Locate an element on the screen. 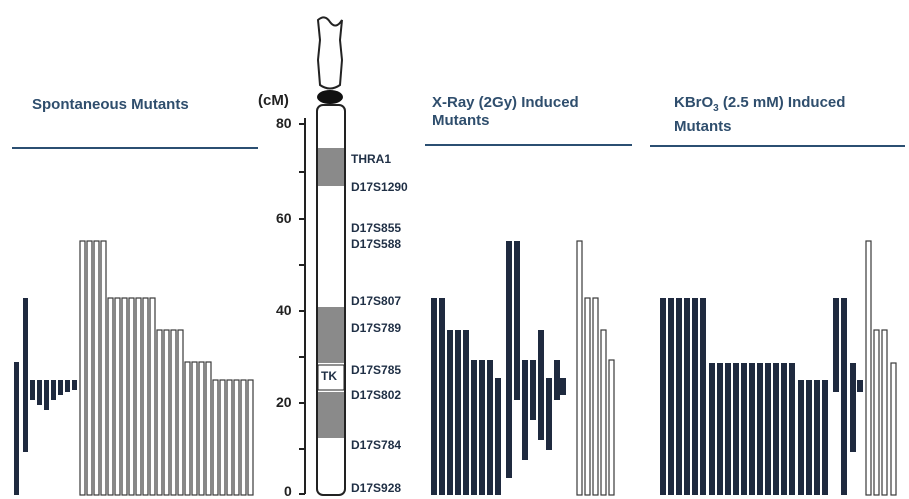 This screenshot has width=909, height=499. kbro3-title-sub: 3 is located at coordinates (716, 108).